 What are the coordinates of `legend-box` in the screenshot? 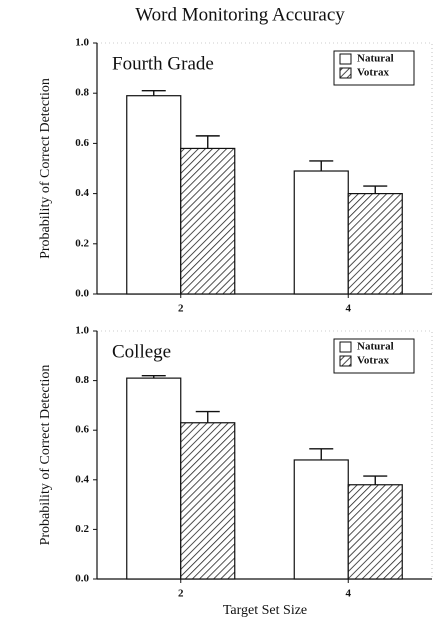 It's located at (374, 68).